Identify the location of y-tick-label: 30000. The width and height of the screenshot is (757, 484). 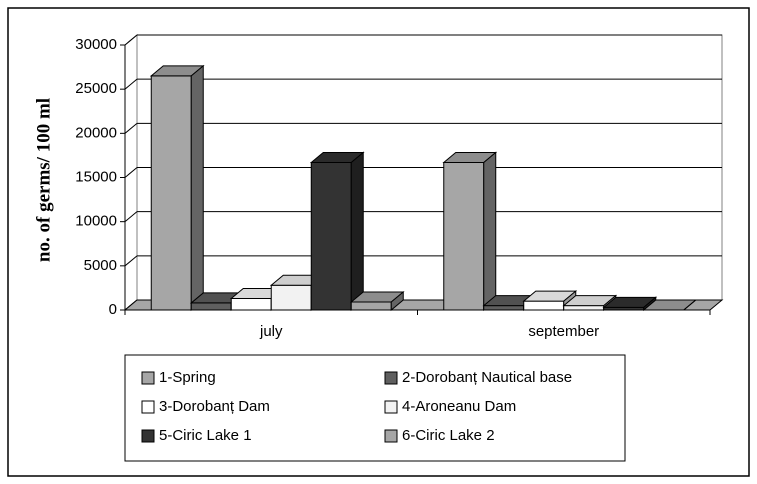
(96, 44).